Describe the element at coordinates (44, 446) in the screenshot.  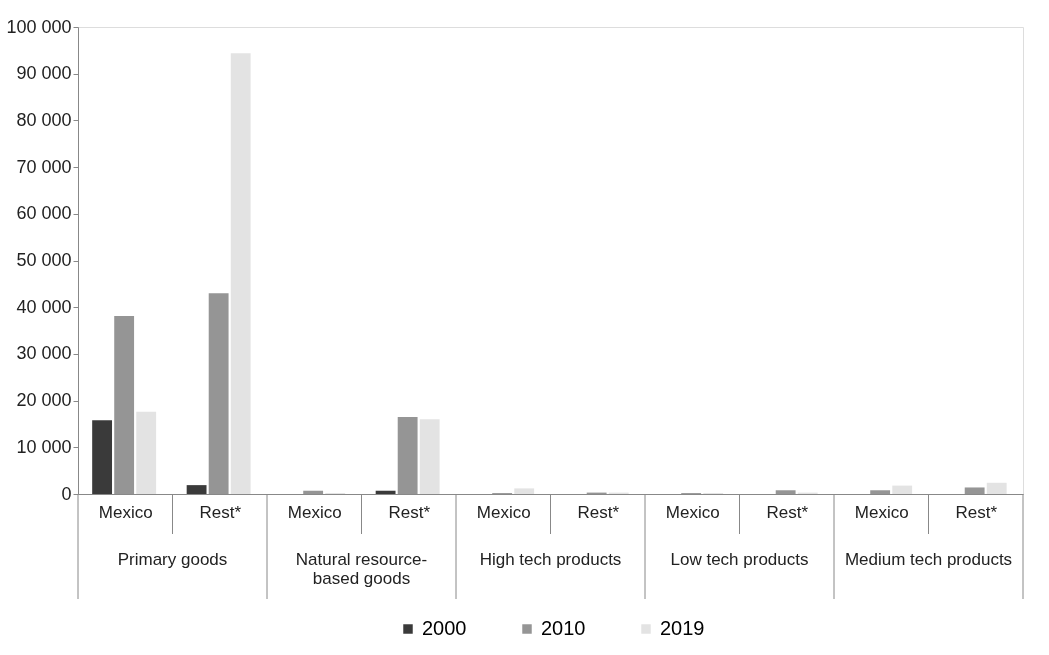
I see `y-tick-label: 10 000` at that location.